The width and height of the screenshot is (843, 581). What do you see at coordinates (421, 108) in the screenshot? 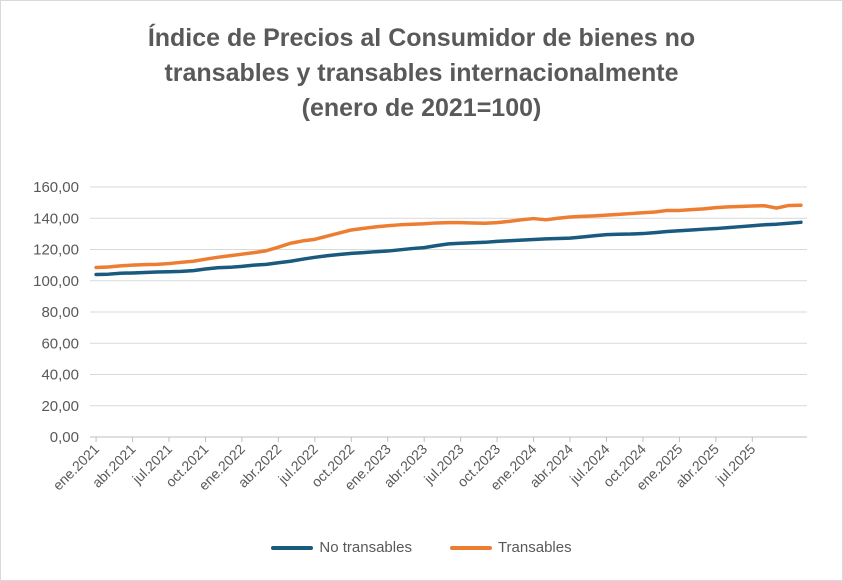
I see `chart-title-line-3: (enero de 2021=100)` at bounding box center [421, 108].